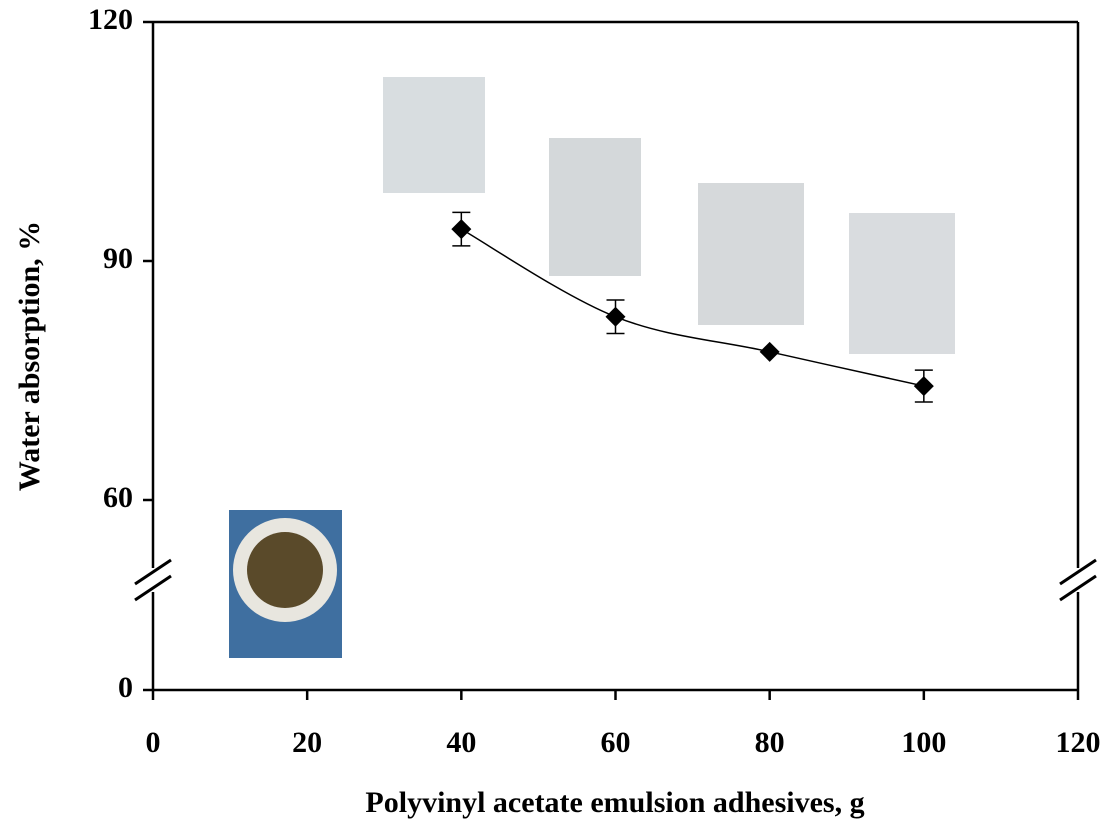 This screenshot has height=829, width=1110. Describe the element at coordinates (118, 497) in the screenshot. I see `y-tick-label: 60` at that location.